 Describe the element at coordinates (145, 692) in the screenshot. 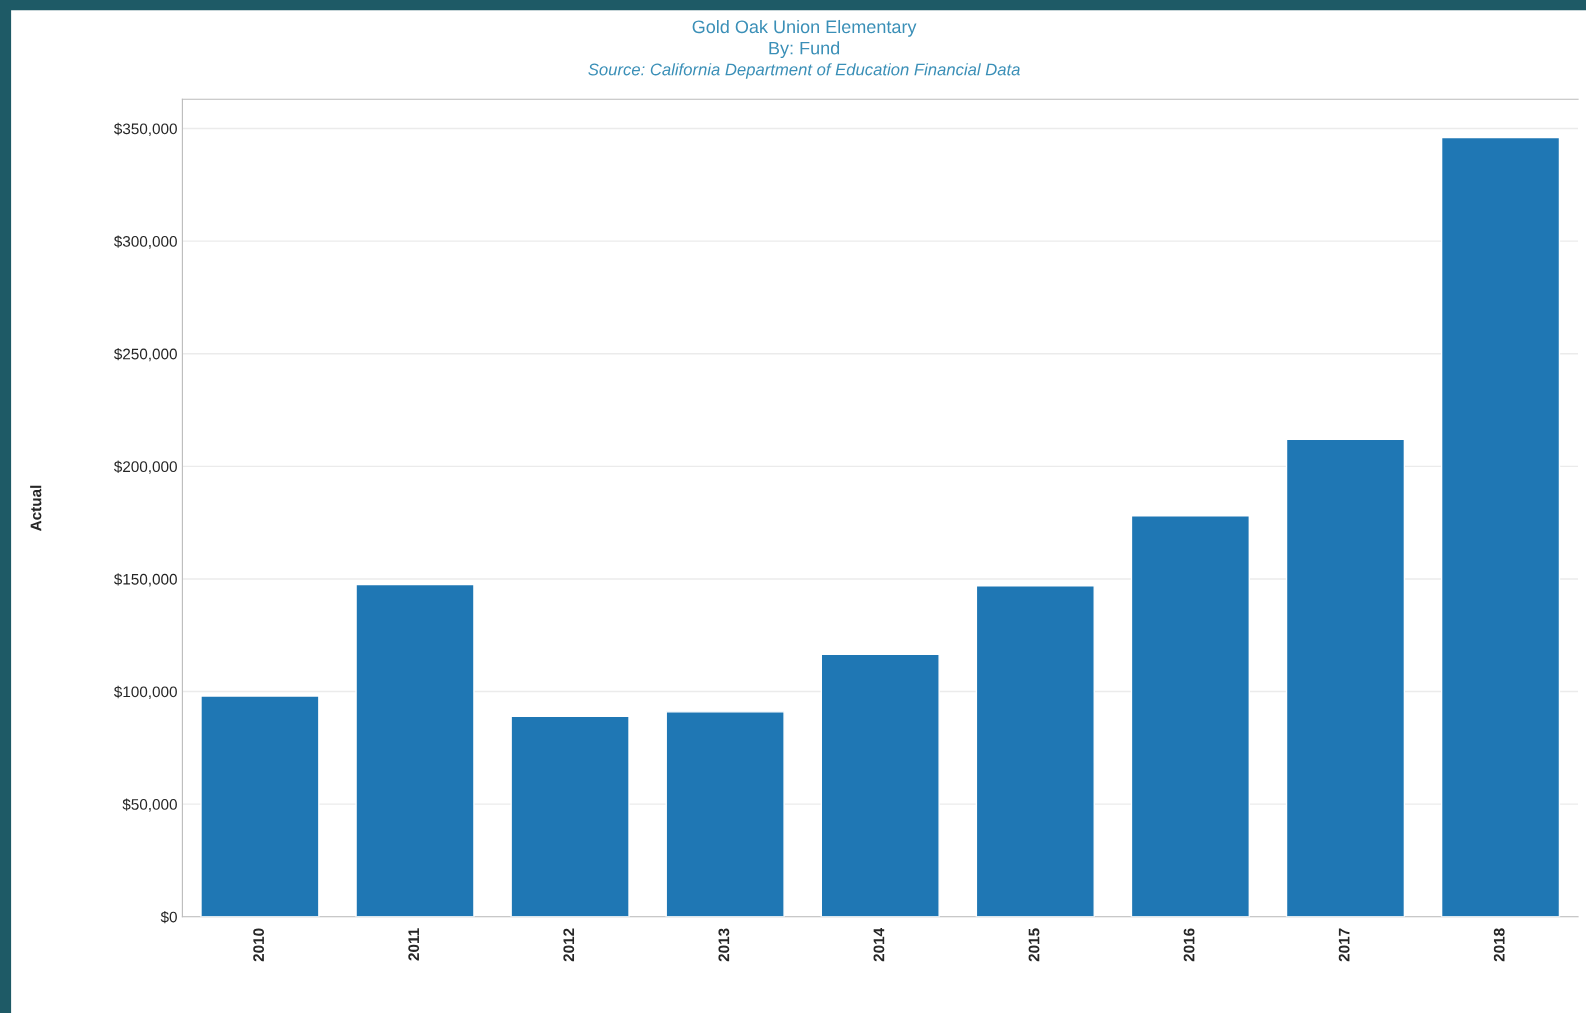

I see `y-tick-label: $100,000` at that location.